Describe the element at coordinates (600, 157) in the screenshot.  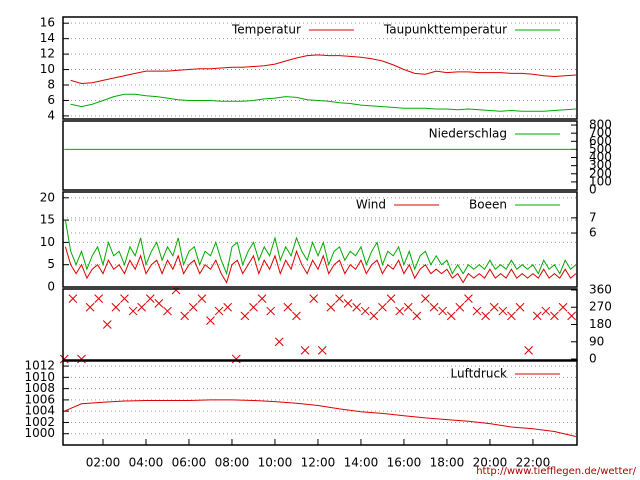
I see `y-tick-label: 400` at that location.